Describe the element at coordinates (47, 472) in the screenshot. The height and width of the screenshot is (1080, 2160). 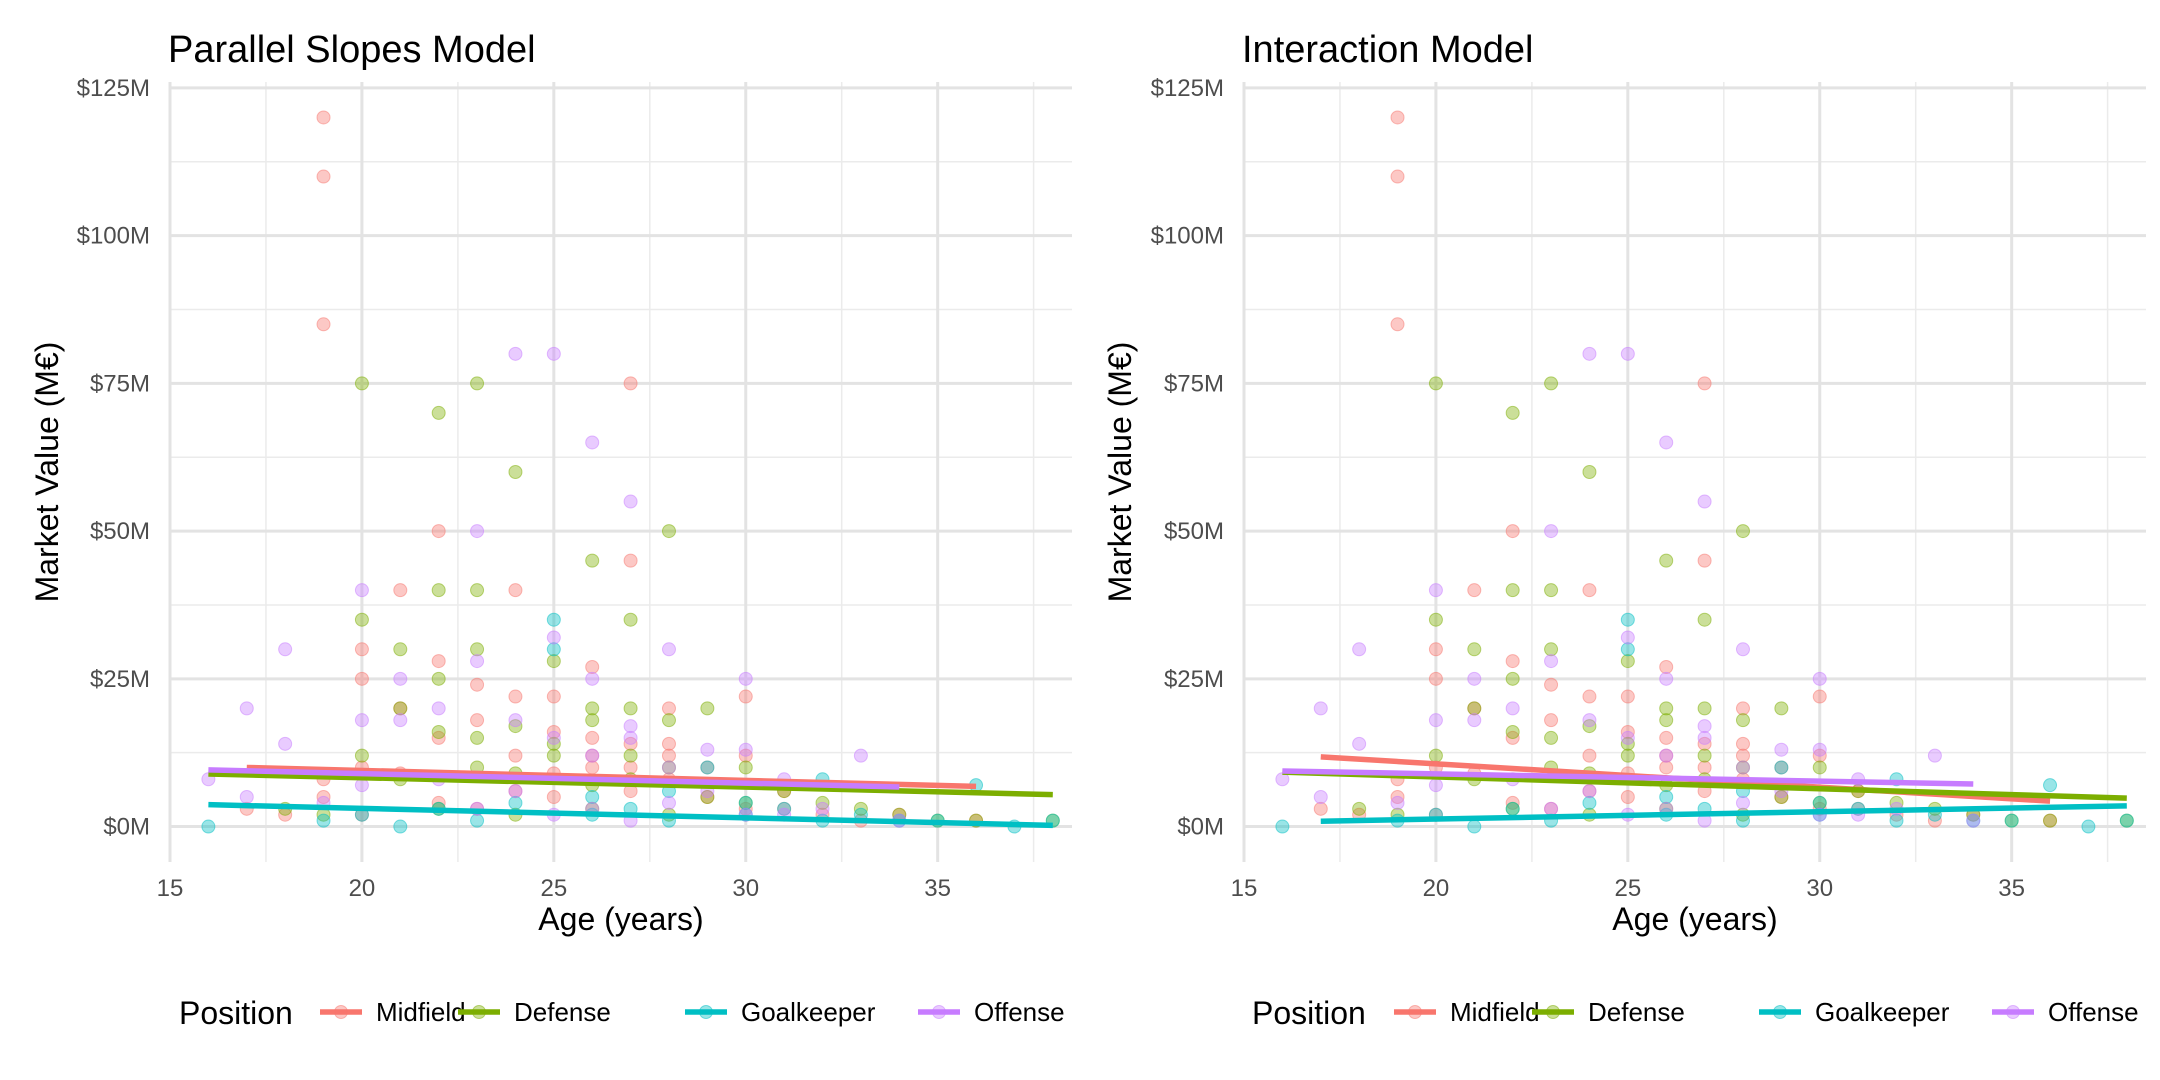
I see `y-axis-title: Market Value (M€)` at that location.